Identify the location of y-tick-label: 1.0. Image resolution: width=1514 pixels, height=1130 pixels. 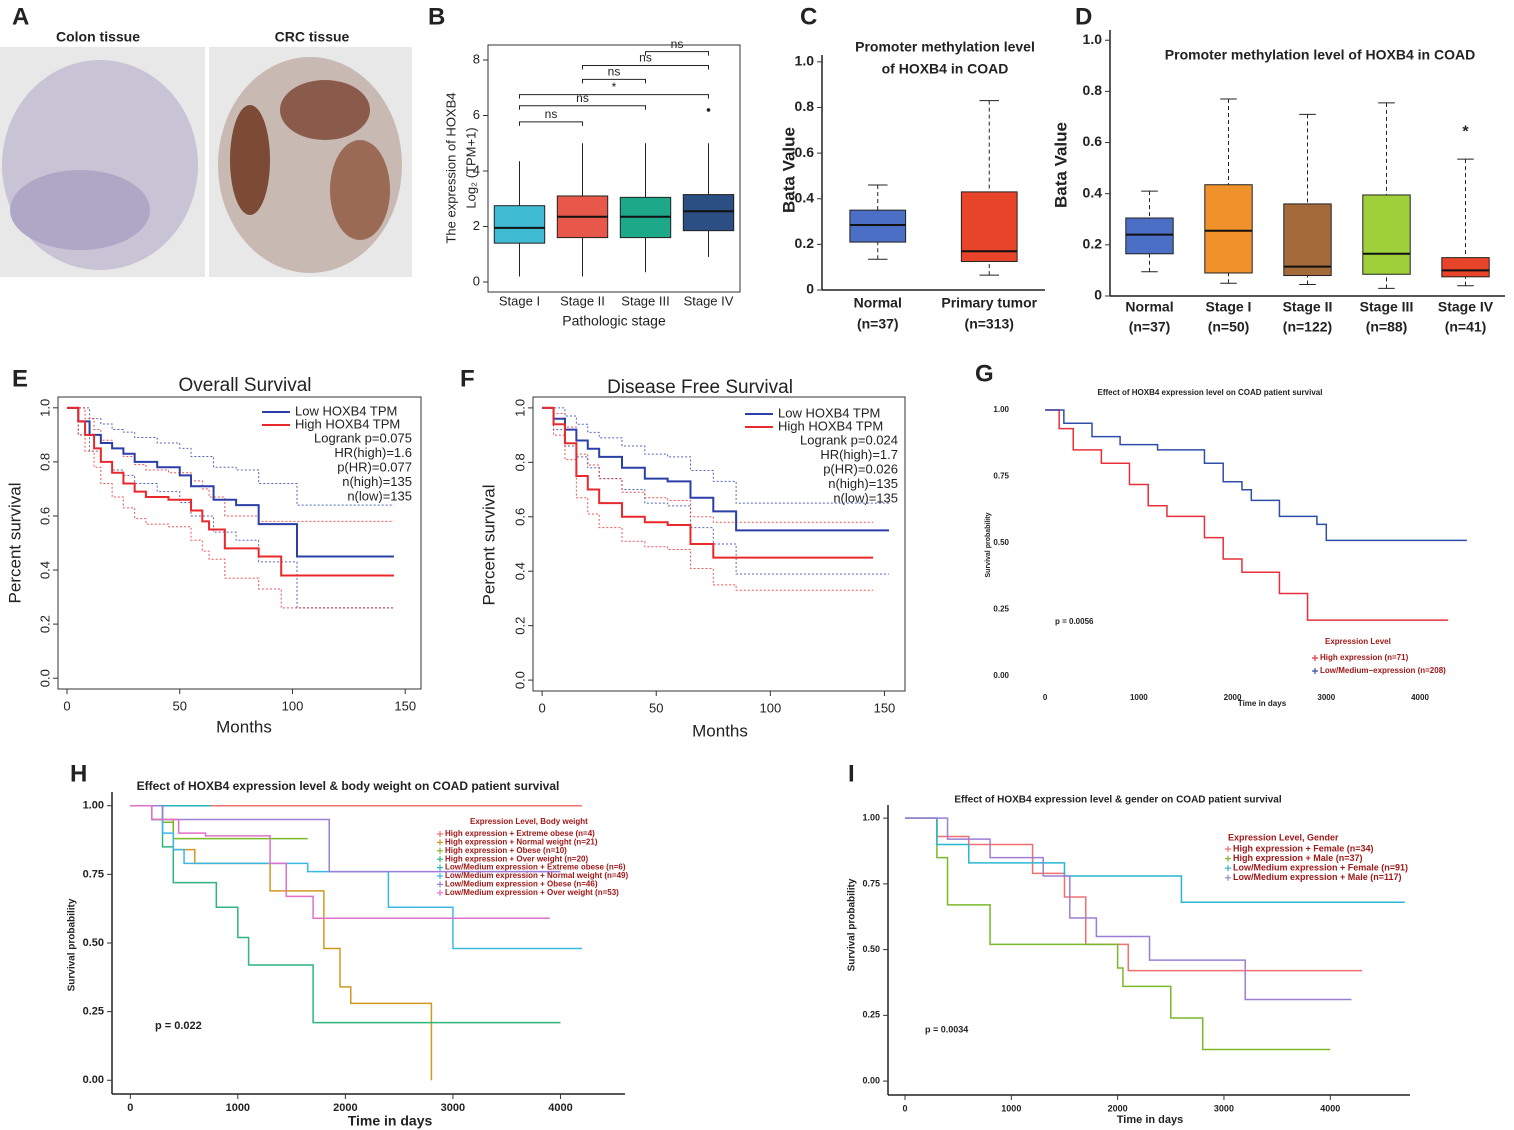
(519, 408).